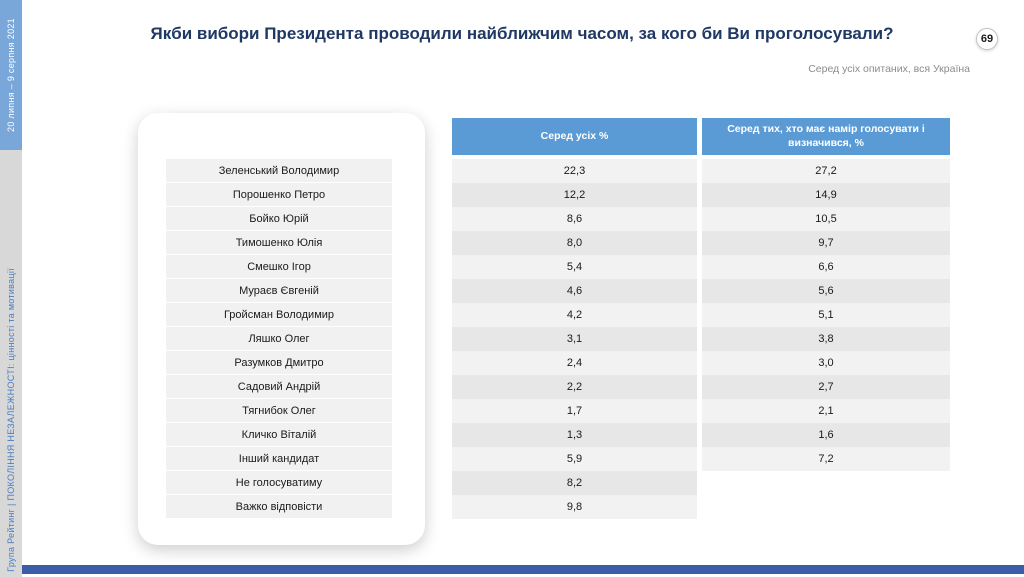  I want to click on value-cell: 3,8, so click(826, 339).